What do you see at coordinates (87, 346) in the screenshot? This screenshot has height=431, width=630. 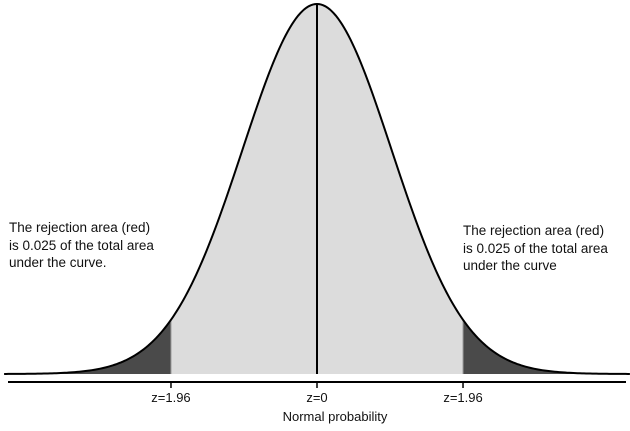 I see `left-rejection-region` at bounding box center [87, 346].